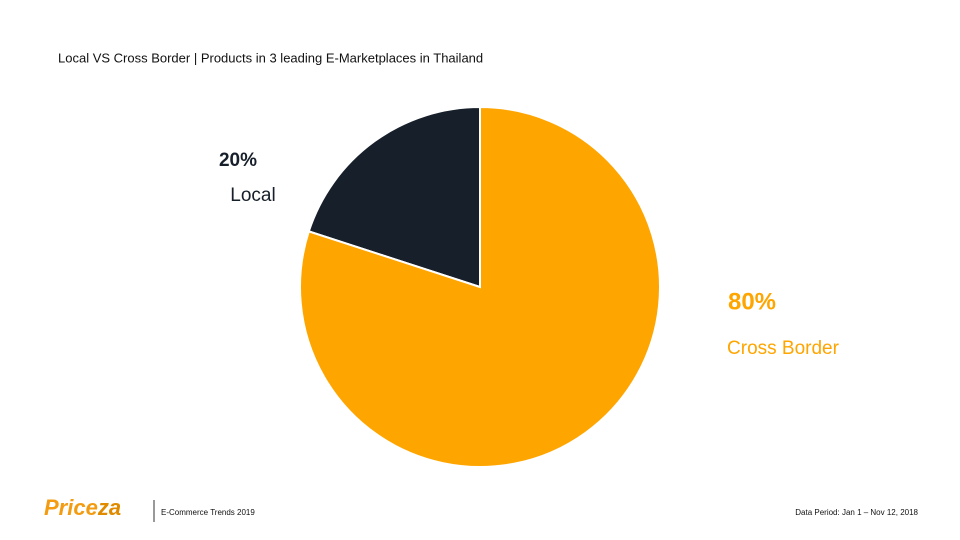  I want to click on footer-caption: E-Commerce Trends 2019, so click(208, 512).